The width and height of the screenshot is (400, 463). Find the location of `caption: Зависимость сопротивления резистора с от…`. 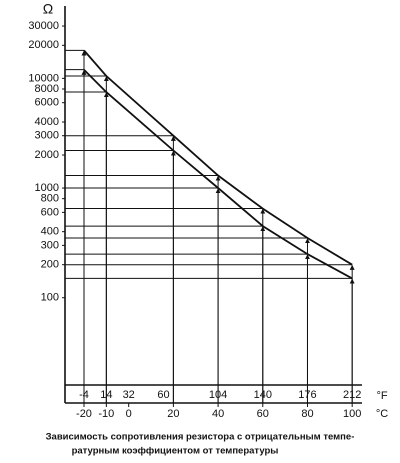

caption: Зависимость сопротивления резистора с от… is located at coordinates (200, 437).